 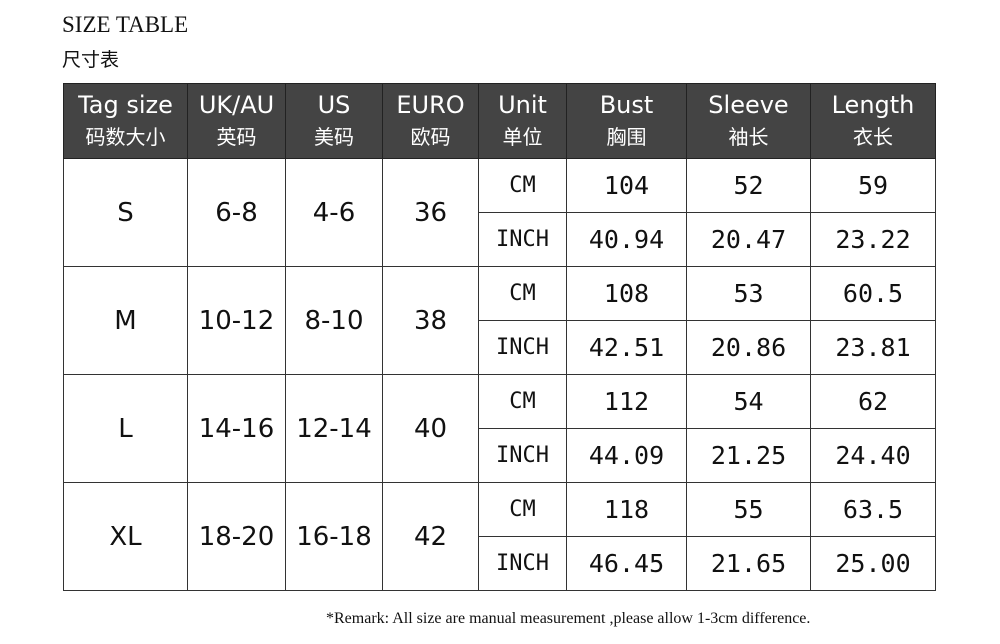 What do you see at coordinates (430, 105) in the screenshot?
I see `header-en: EURO` at bounding box center [430, 105].